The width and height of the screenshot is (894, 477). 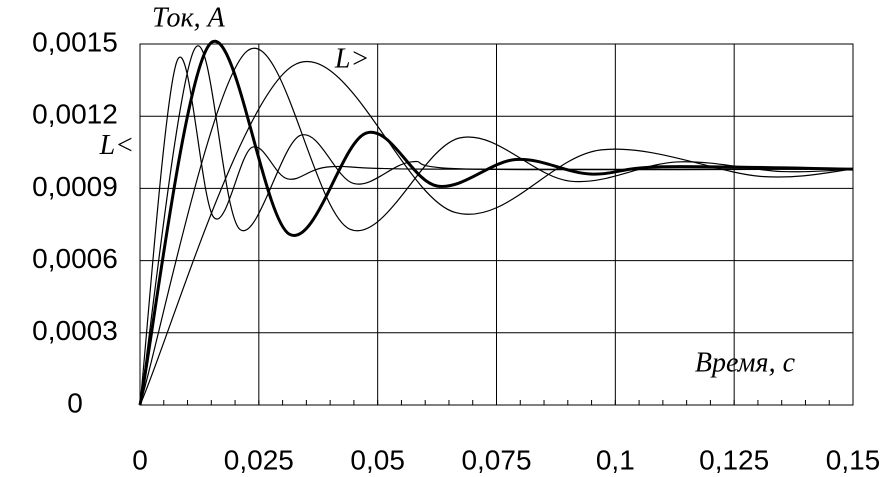 I want to click on x-tick-label: 0,025, so click(x=259, y=459).